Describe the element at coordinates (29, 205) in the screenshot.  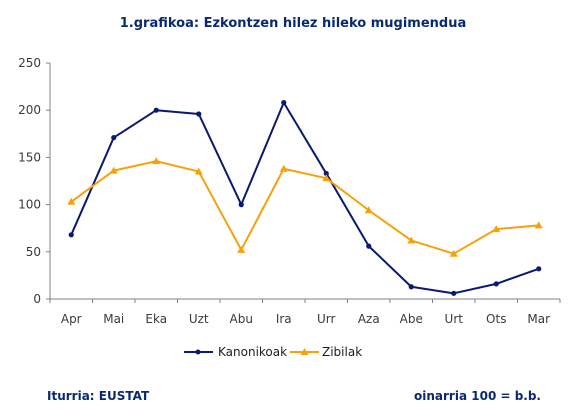
I see `y-tick-label: 100` at that location.